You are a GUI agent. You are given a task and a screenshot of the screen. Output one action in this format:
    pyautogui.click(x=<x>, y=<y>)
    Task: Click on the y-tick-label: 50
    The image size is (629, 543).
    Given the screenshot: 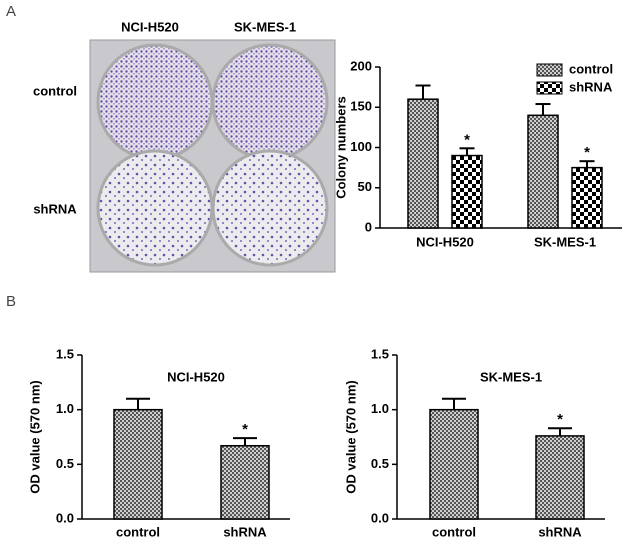 What is the action you would take?
    pyautogui.click(x=365, y=186)
    